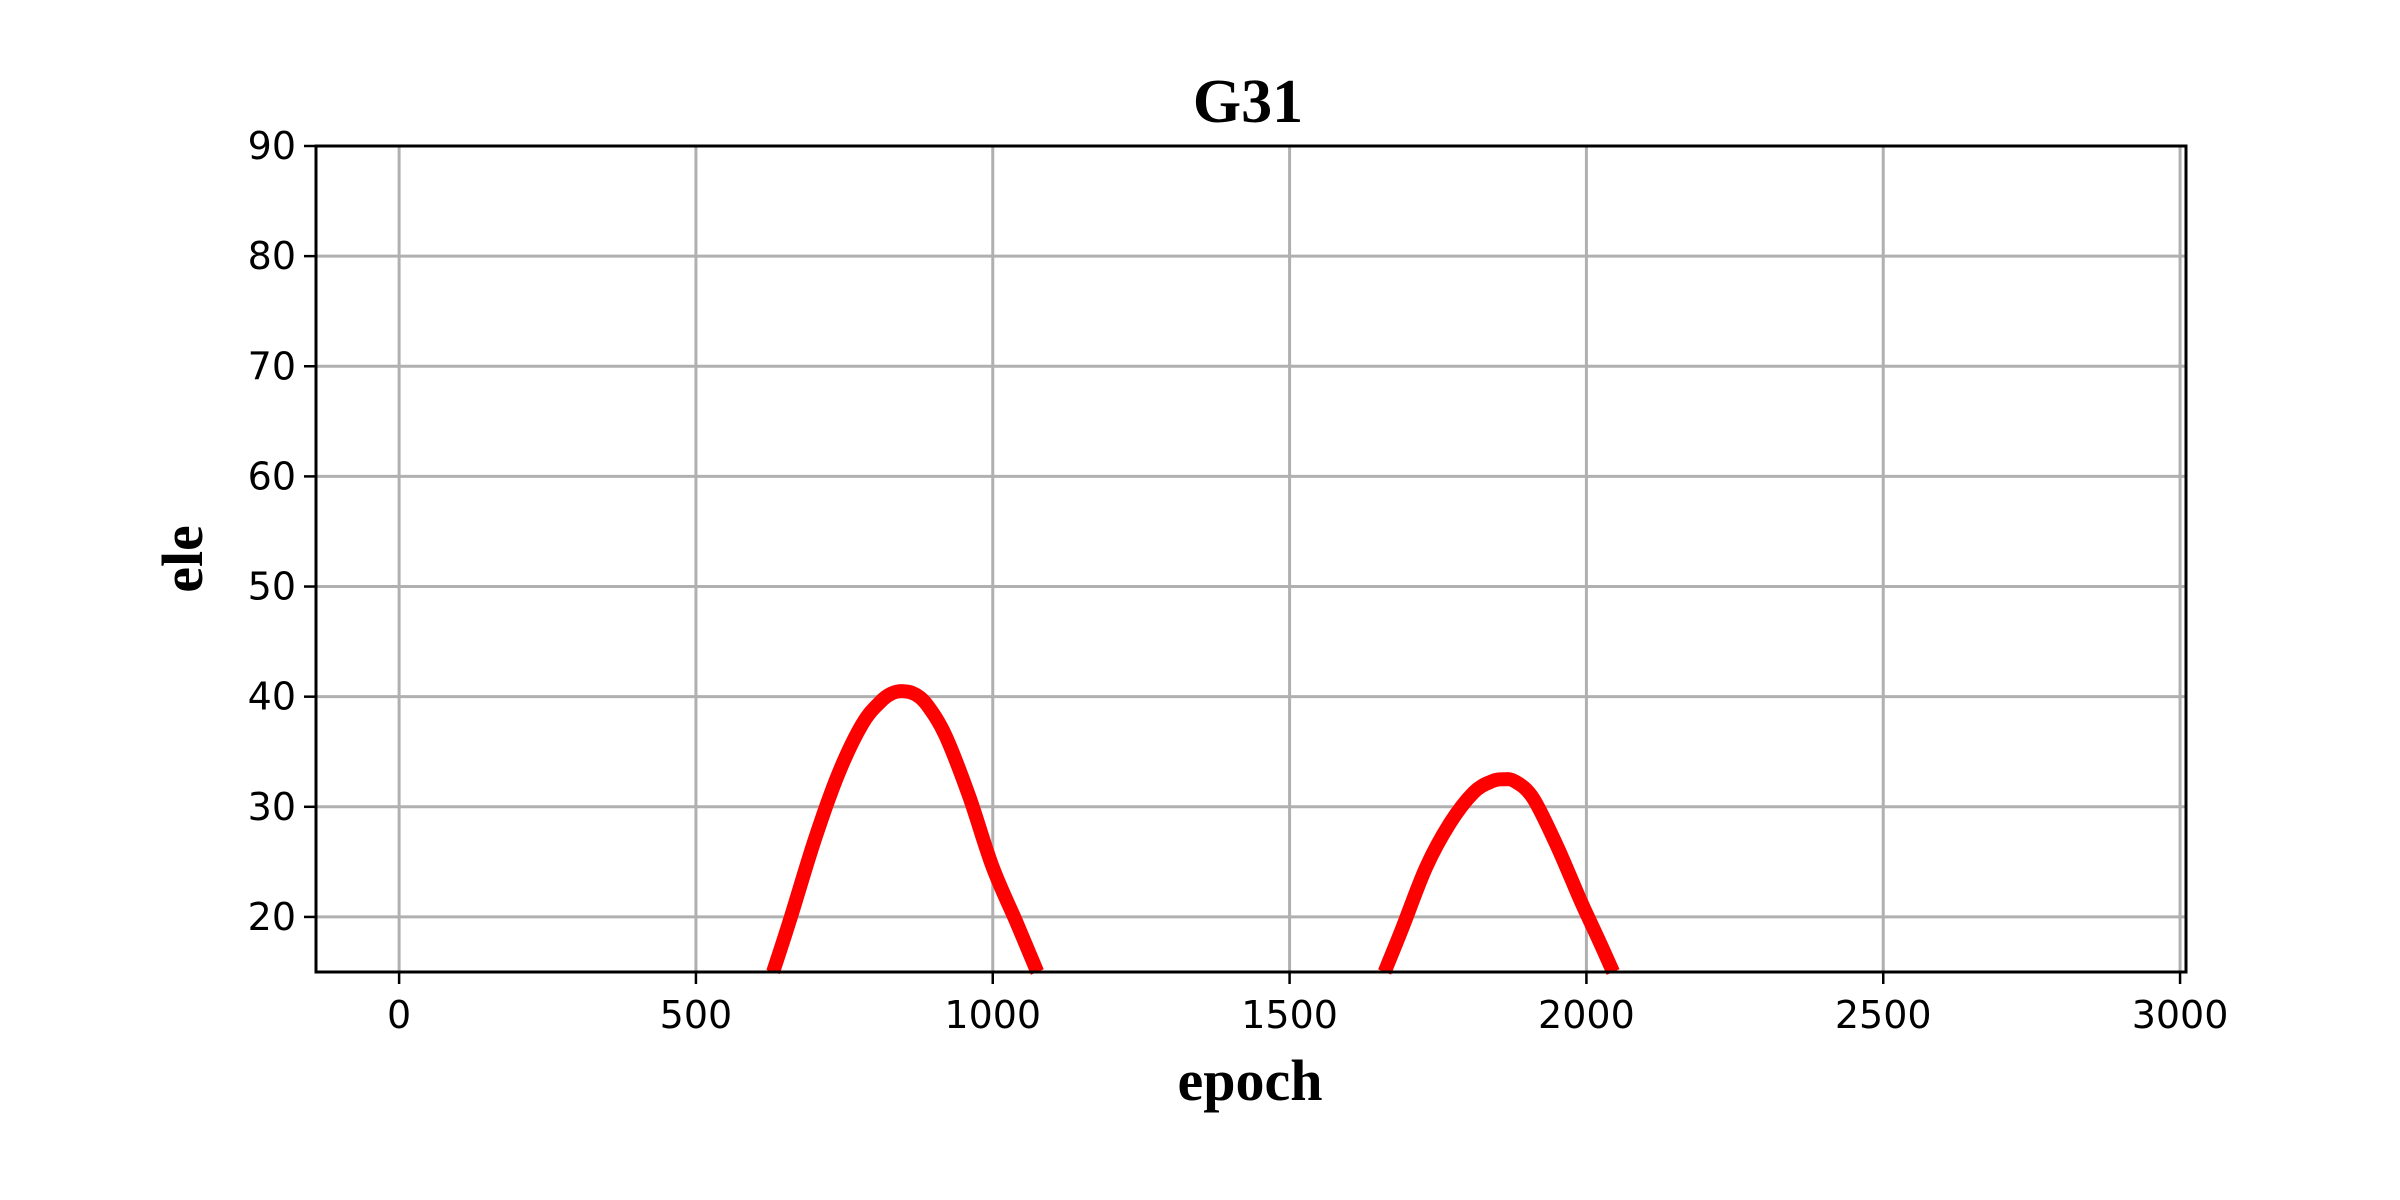  Describe the element at coordinates (272, 366) in the screenshot. I see `y-tick-label: 70` at that location.